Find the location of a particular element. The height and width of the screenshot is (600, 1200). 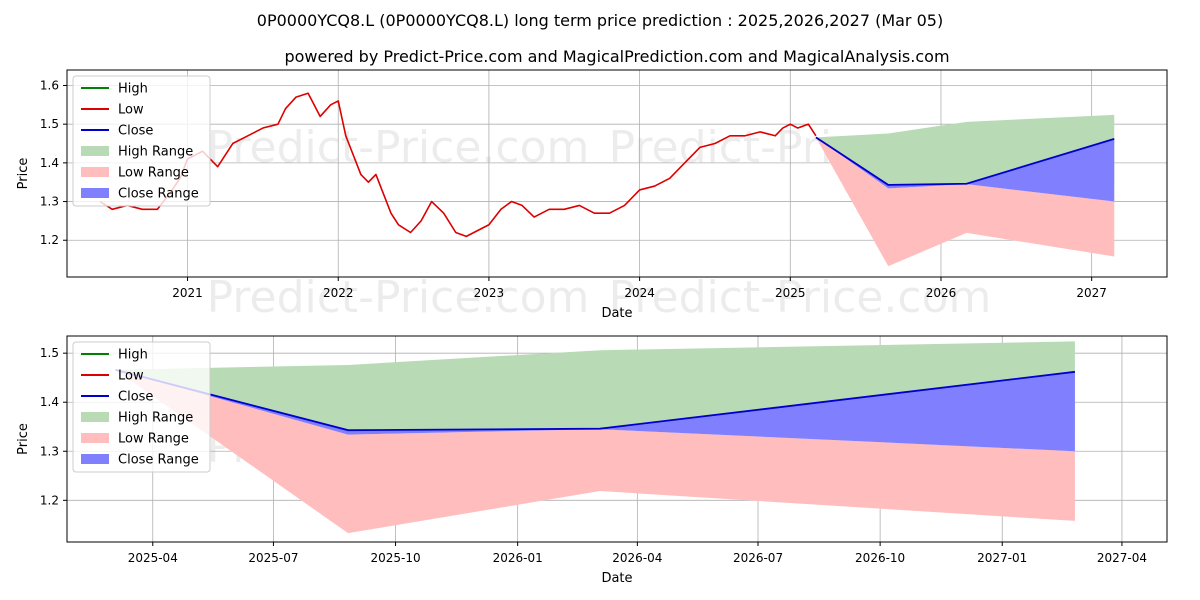

x-tick-label: 2027 is located at coordinates (1091, 293).